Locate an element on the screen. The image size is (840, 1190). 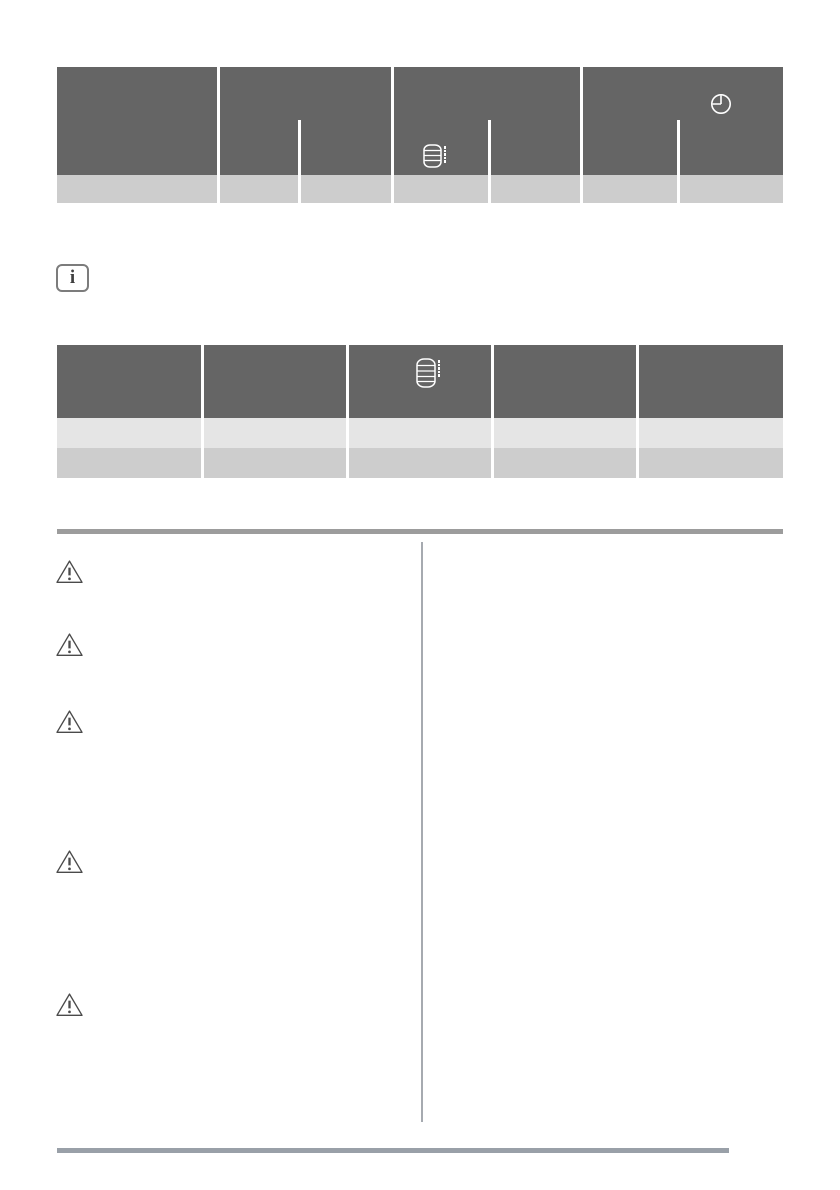
footer-bar is located at coordinates (393, 1150).